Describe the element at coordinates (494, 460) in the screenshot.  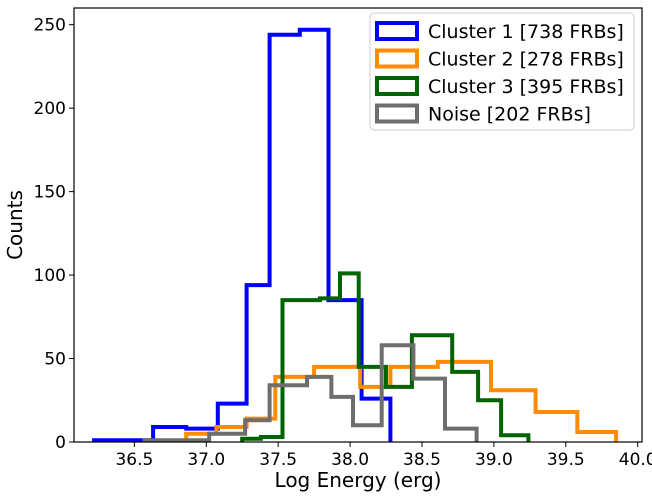
I see `x-tick-label: 39.0` at that location.